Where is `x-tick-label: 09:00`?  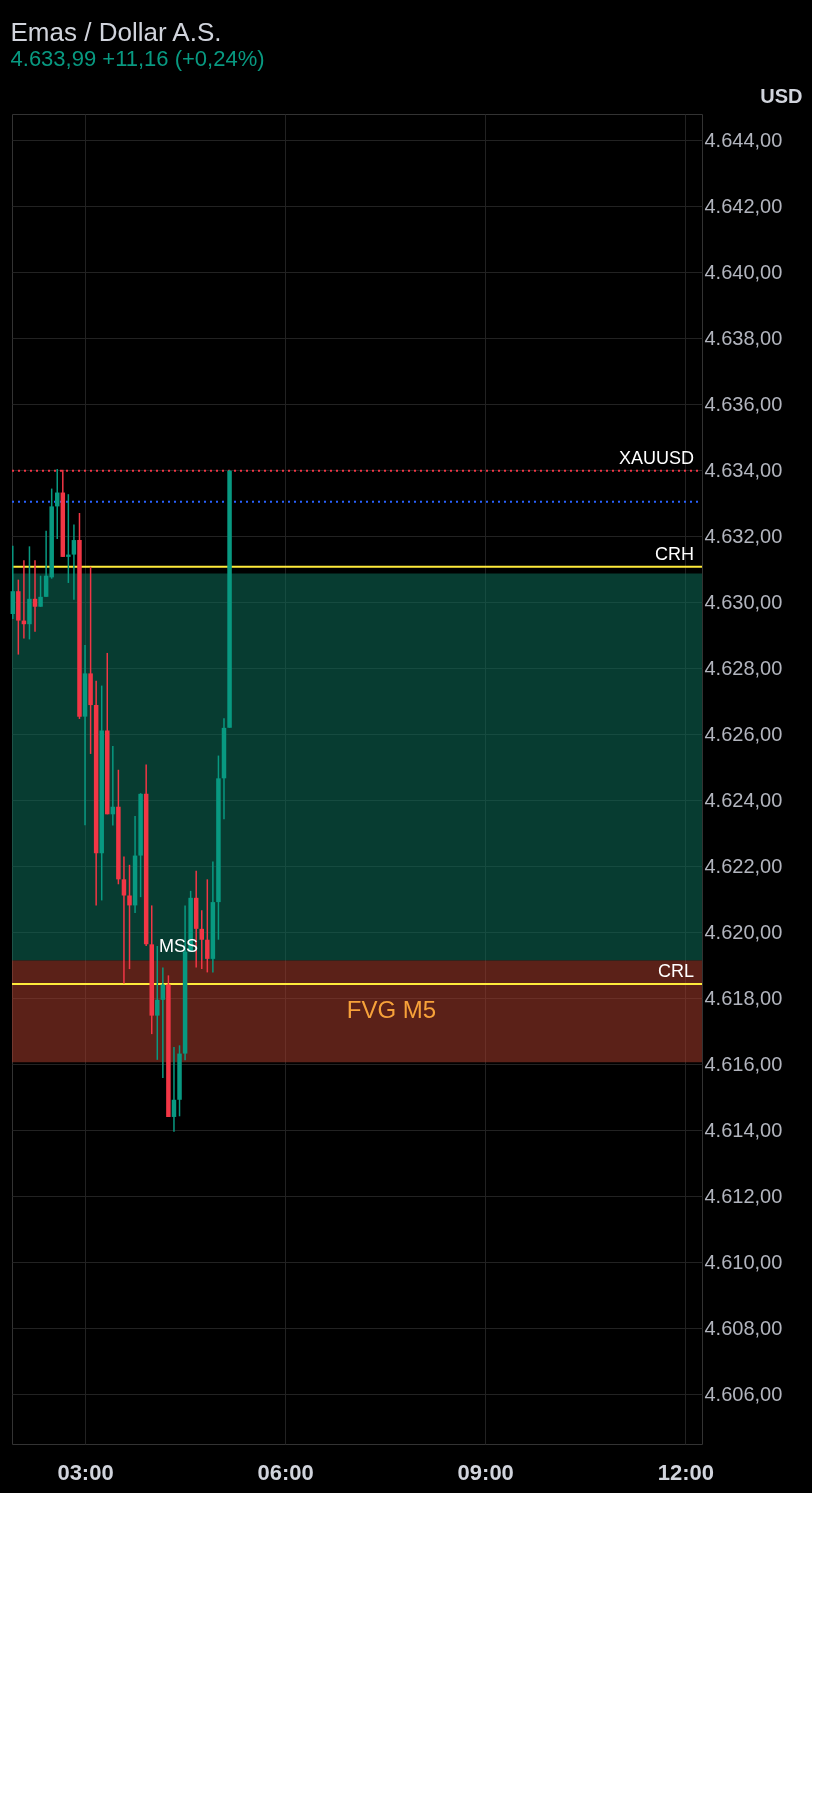 x-tick-label: 09:00 is located at coordinates (485, 1472).